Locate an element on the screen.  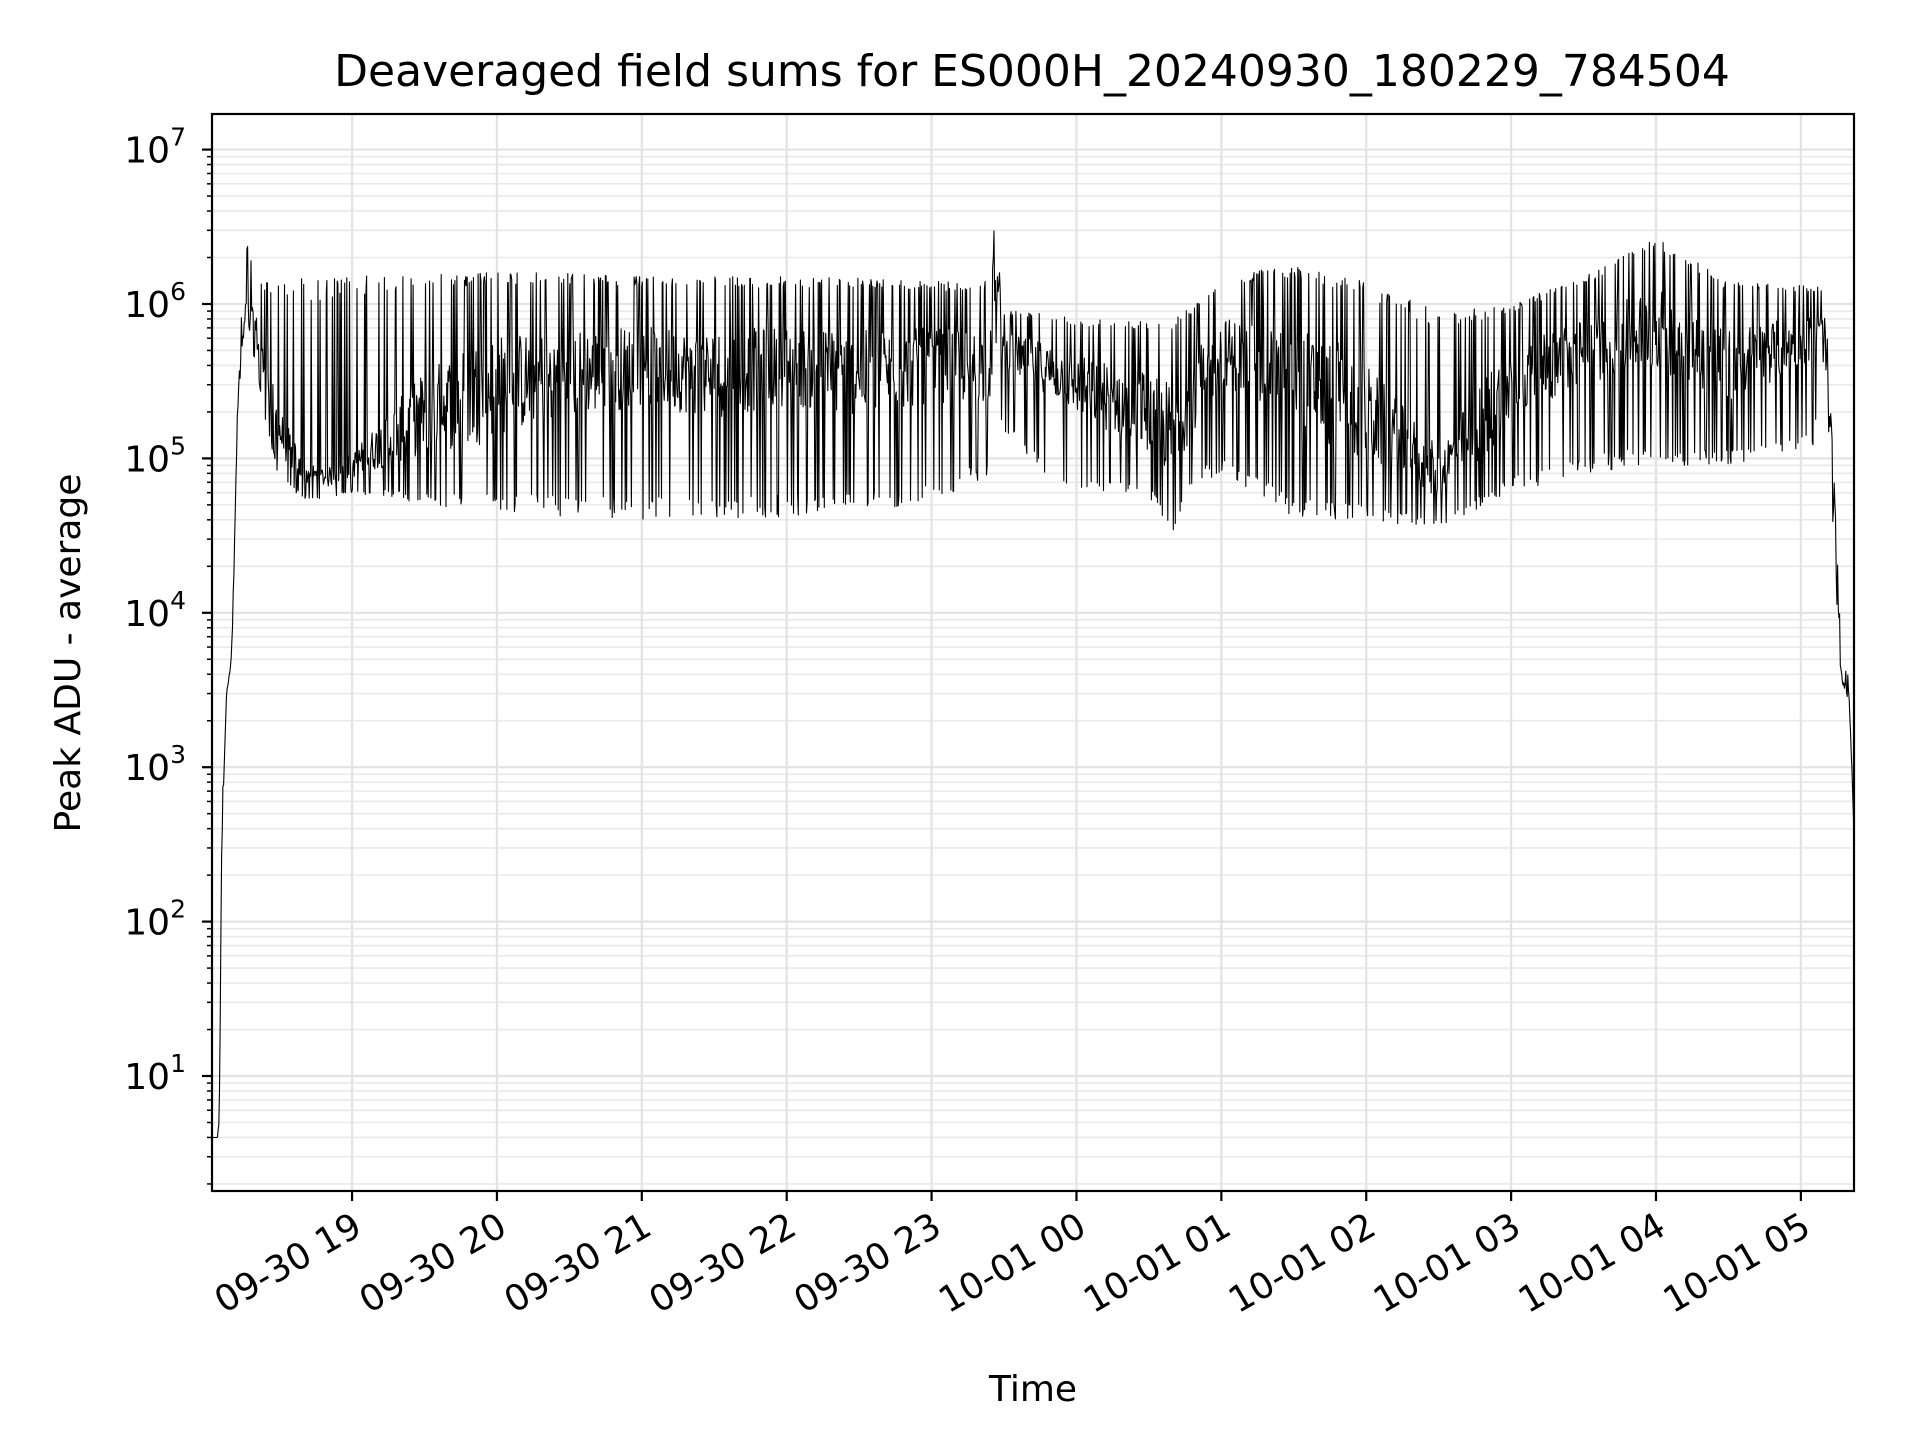
y-tick-label: 10² is located at coordinates (155, 919).